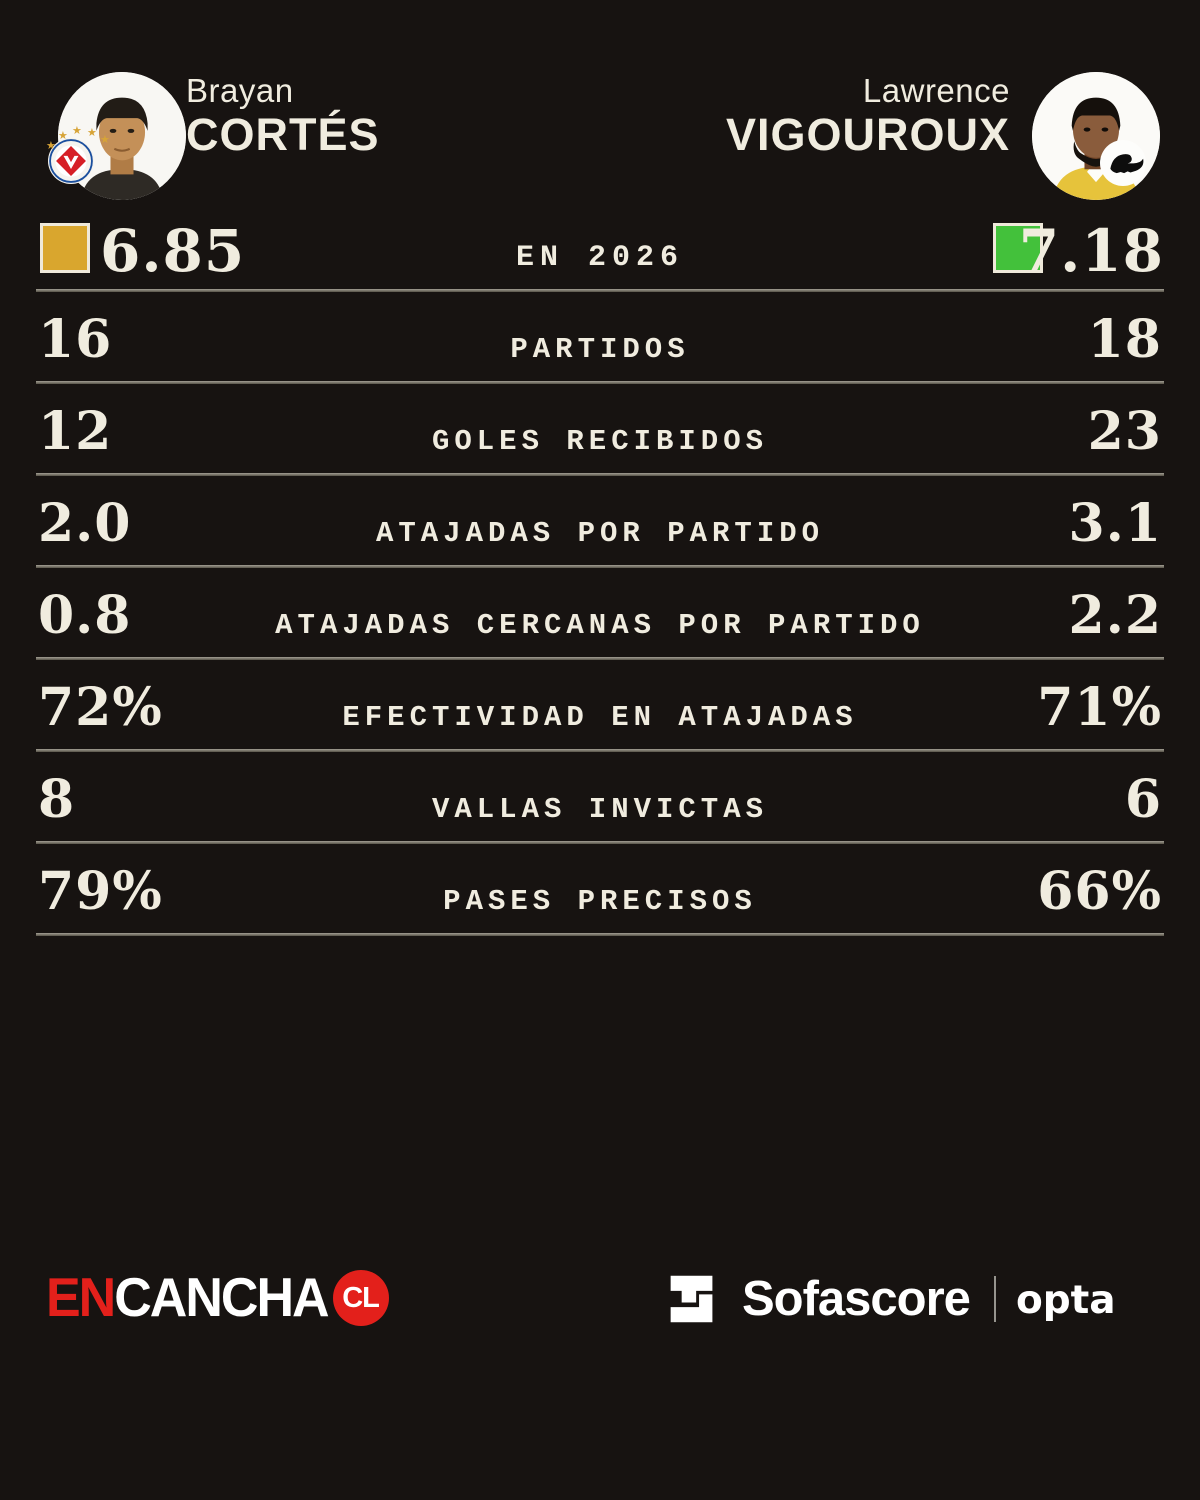 This screenshot has width=1200, height=1500. What do you see at coordinates (1115, 523) in the screenshot?
I see `stat-value-right: 3.1` at bounding box center [1115, 523].